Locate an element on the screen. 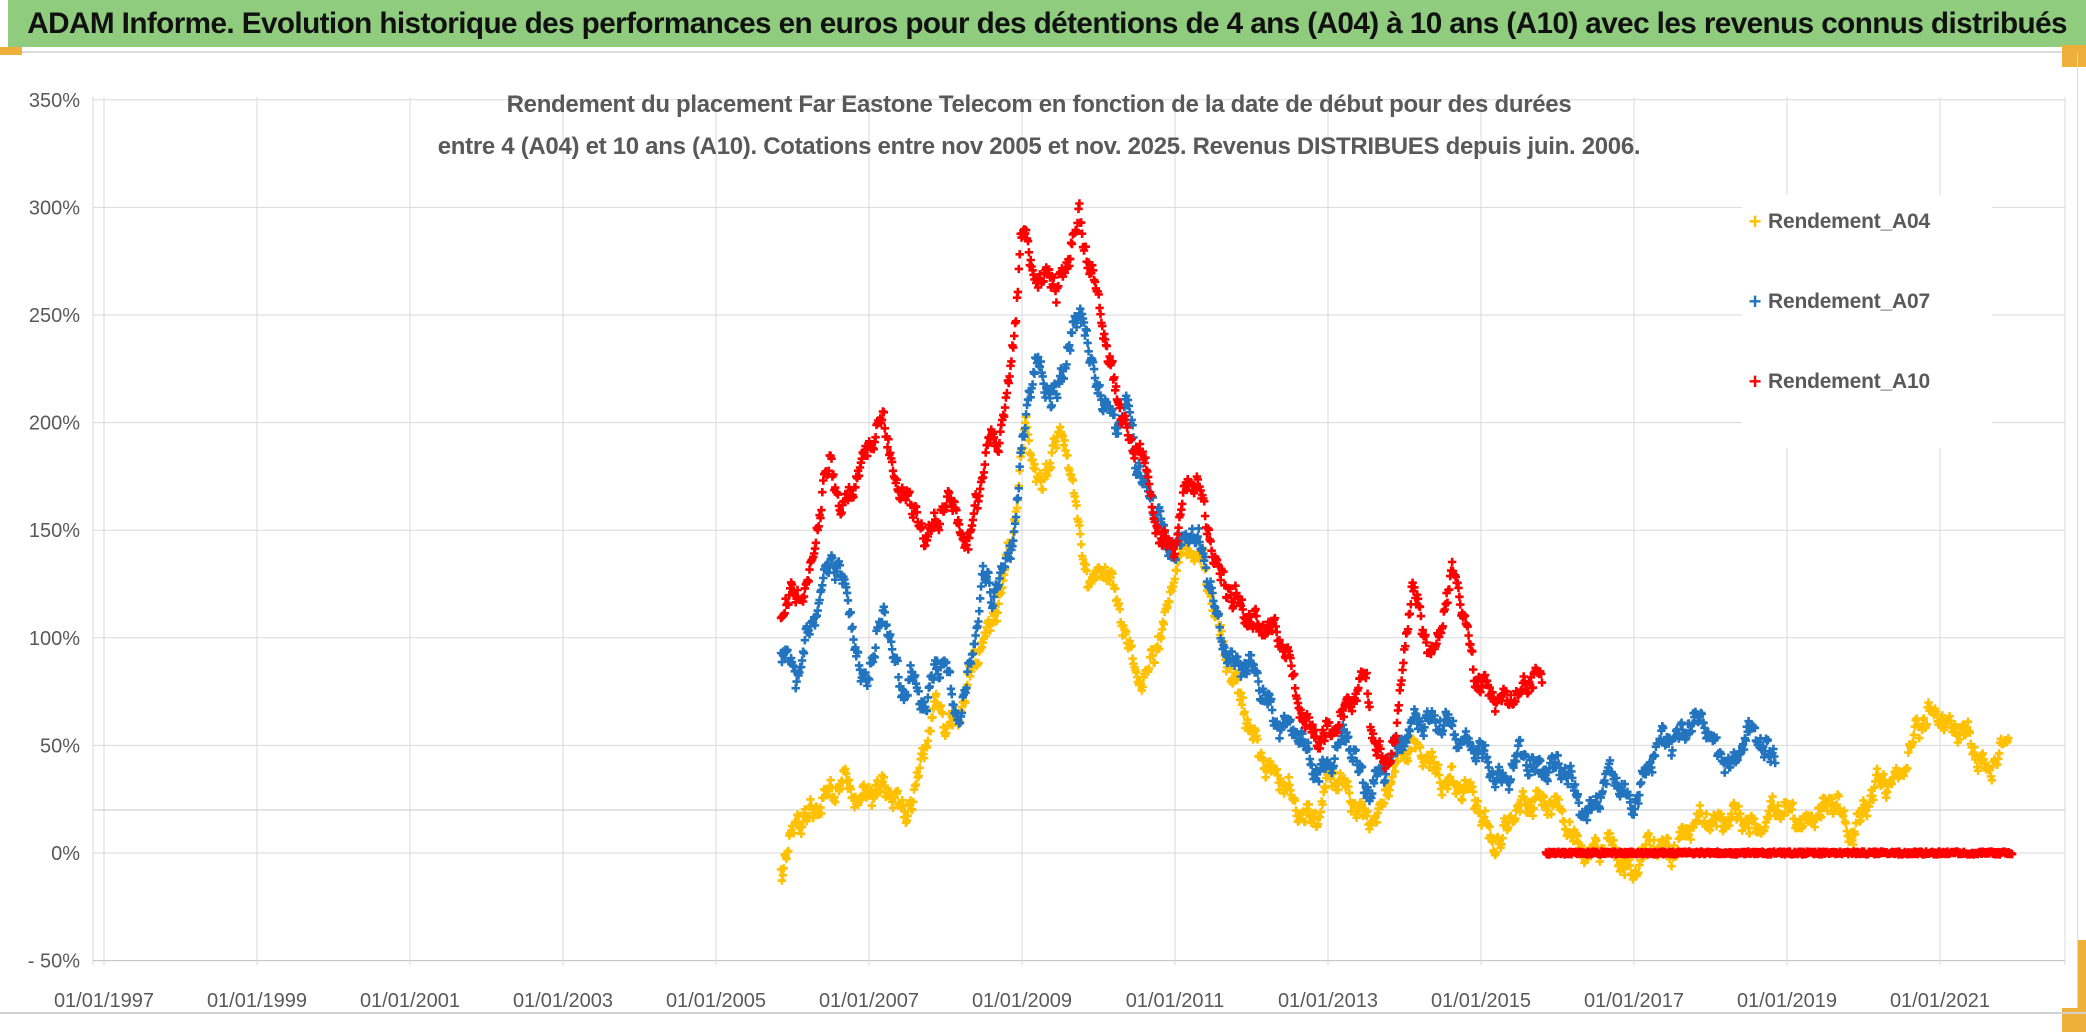  svg-text: 01/01/1997 is located at coordinates (104, 1001).